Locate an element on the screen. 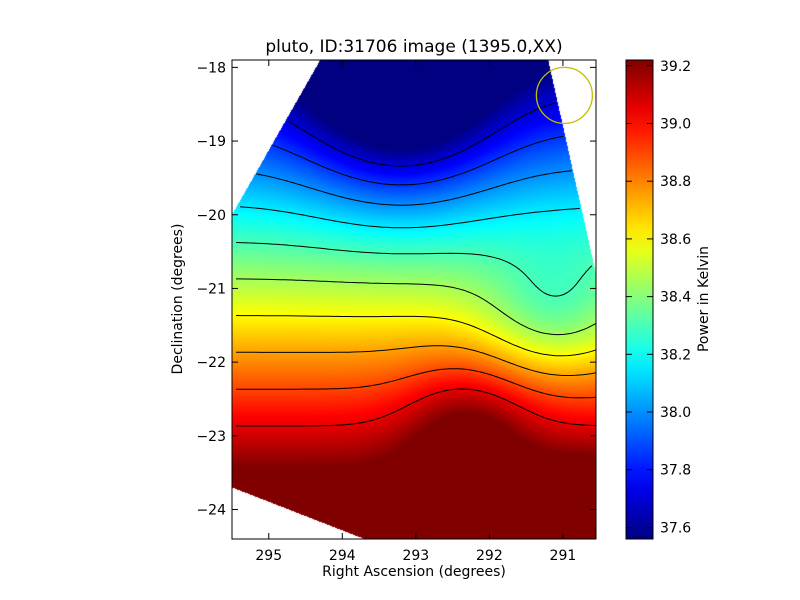  colorbar-tick-label: 37.6 is located at coordinates (675, 528).